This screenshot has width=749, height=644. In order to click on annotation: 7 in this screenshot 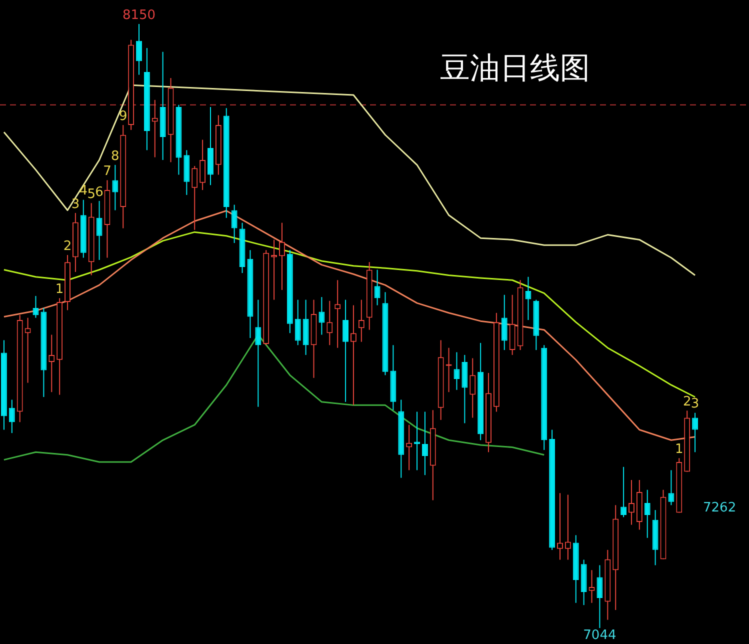, I will do `click(107, 172)`.